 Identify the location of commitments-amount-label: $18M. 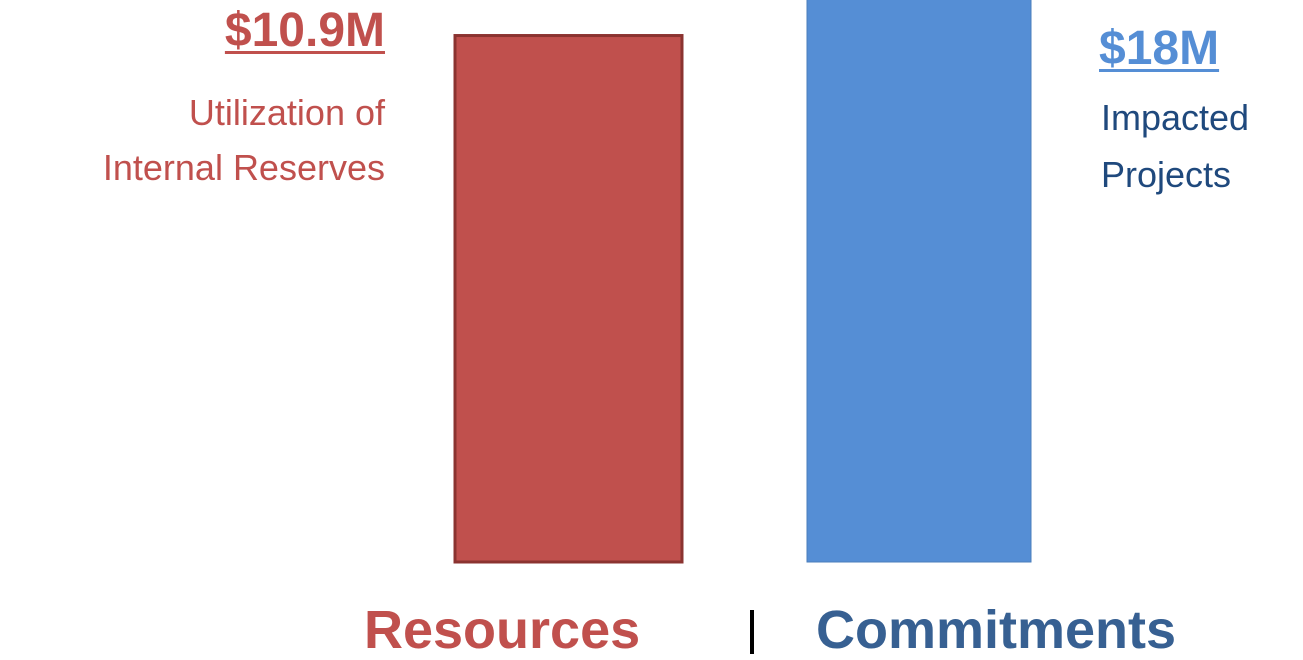
(1159, 48).